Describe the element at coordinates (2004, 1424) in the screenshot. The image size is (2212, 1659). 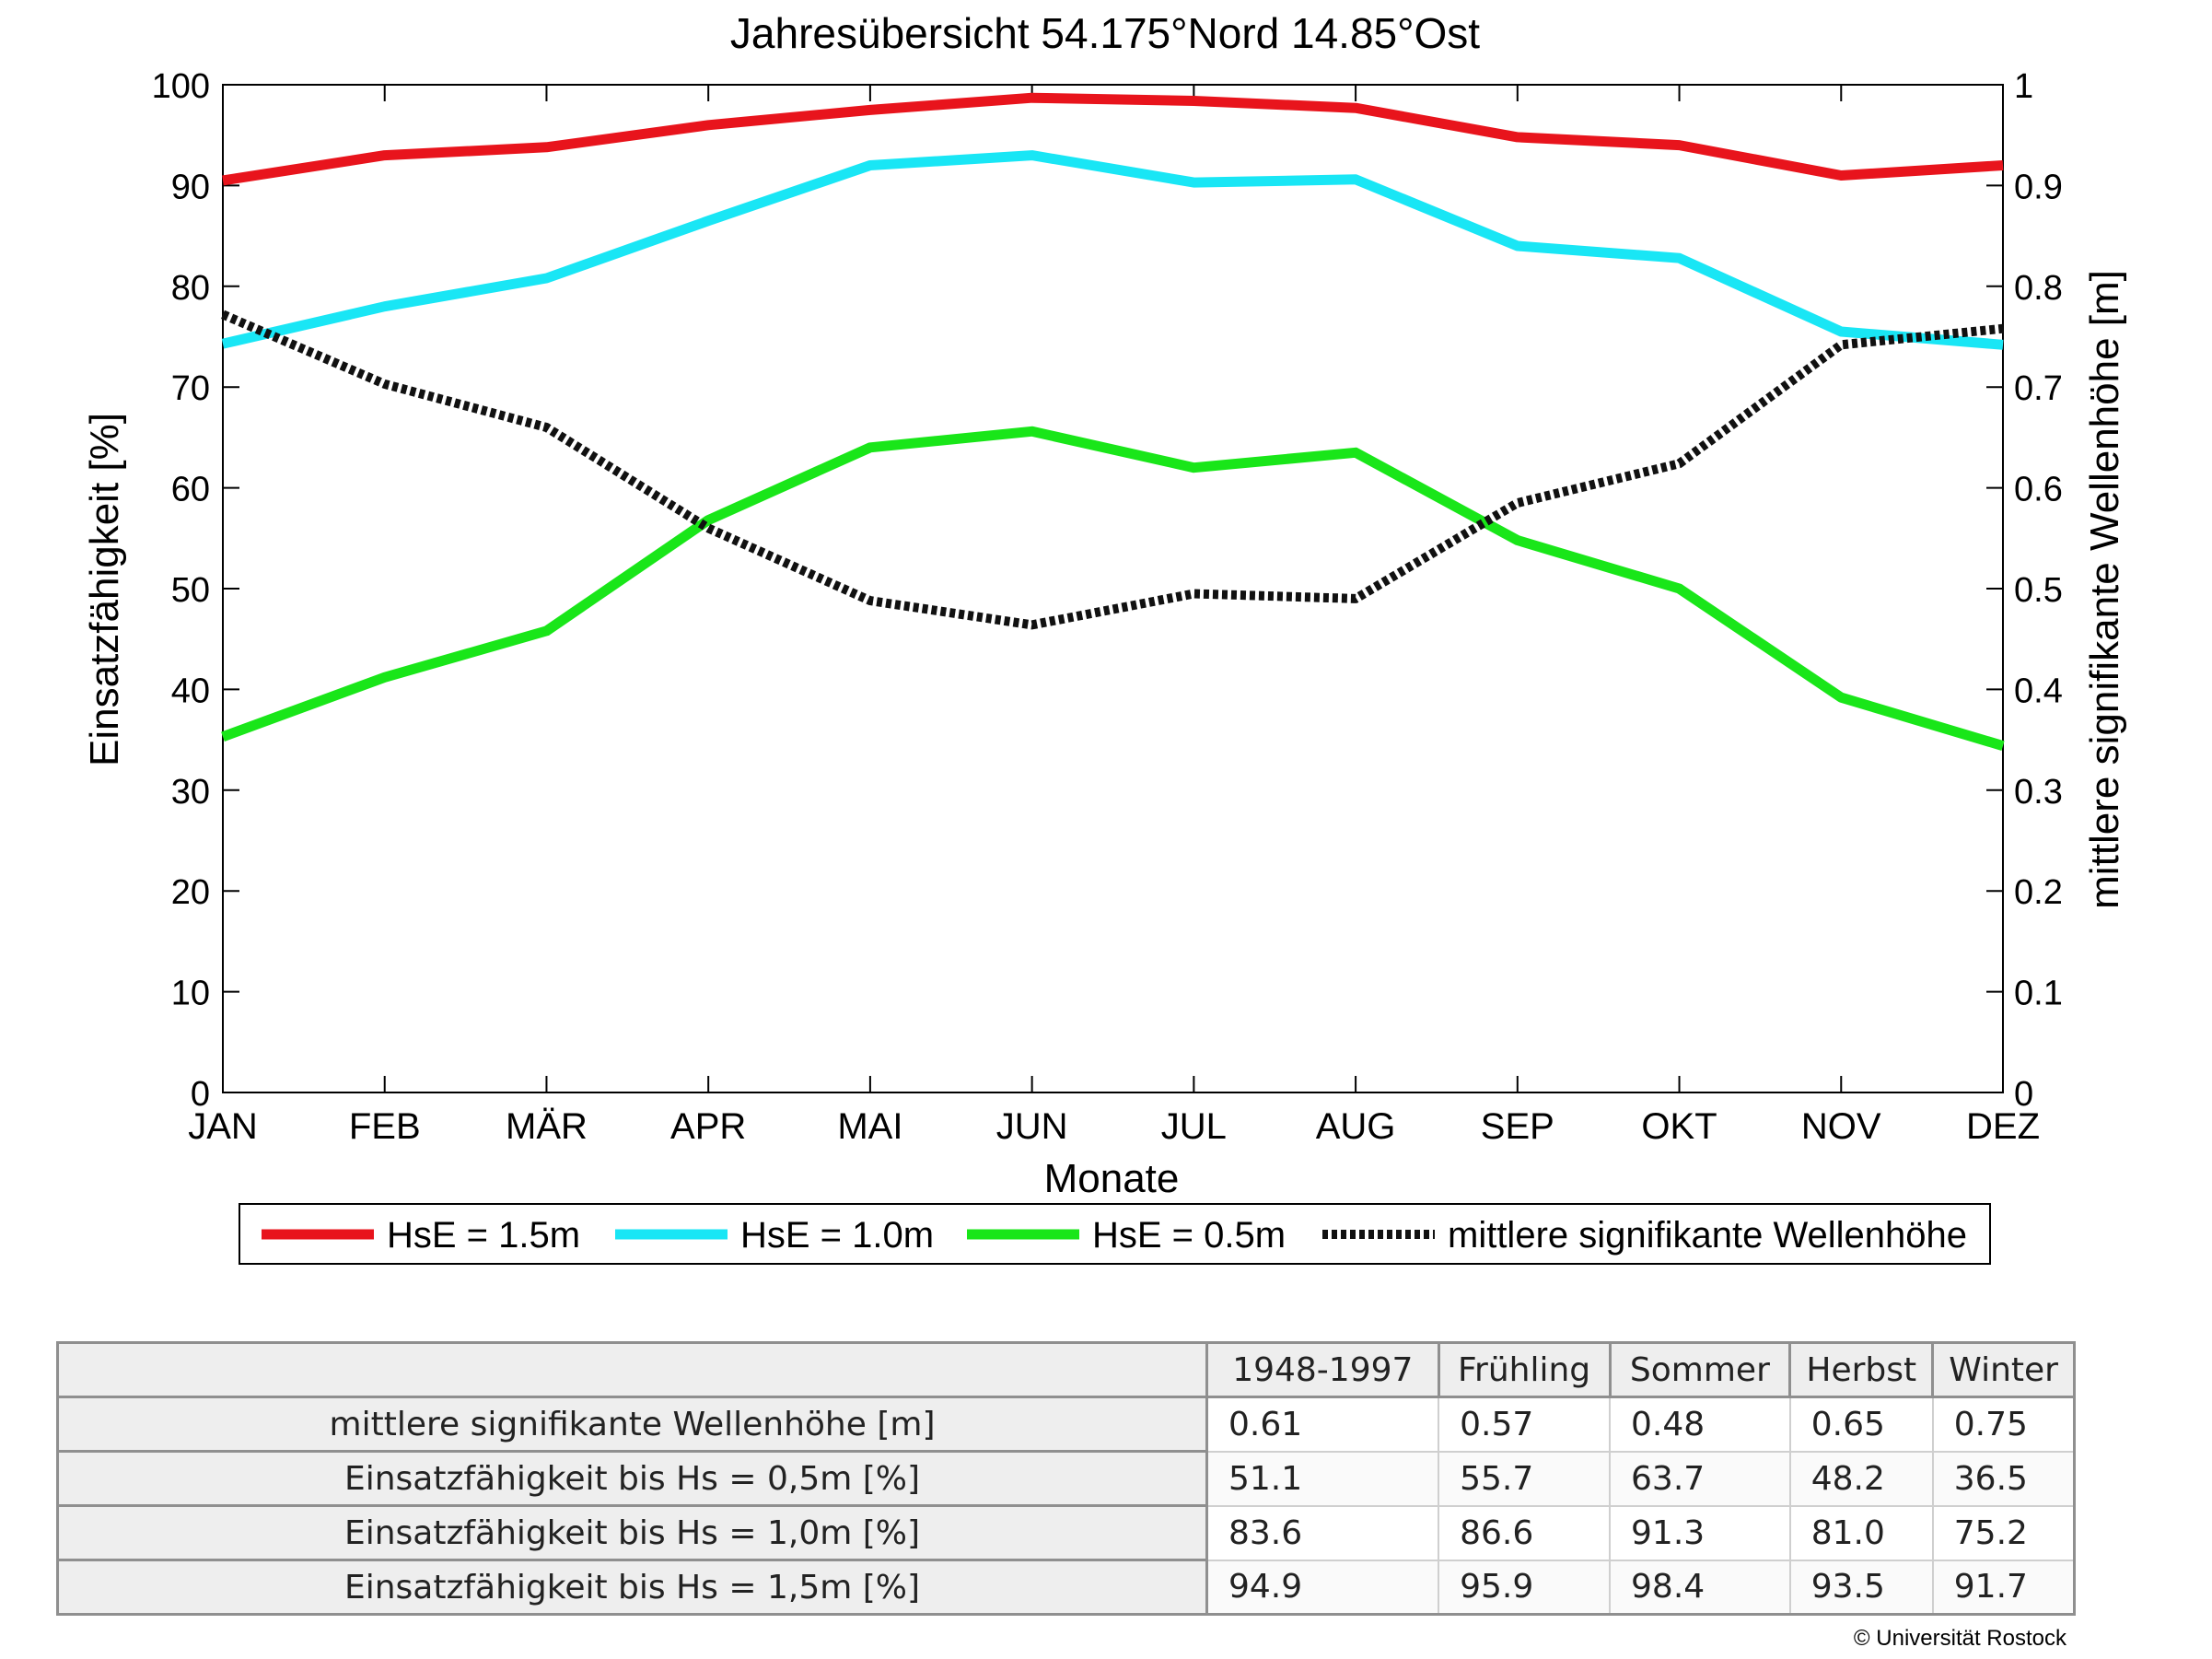
I see `table-cell: 0.75` at that location.